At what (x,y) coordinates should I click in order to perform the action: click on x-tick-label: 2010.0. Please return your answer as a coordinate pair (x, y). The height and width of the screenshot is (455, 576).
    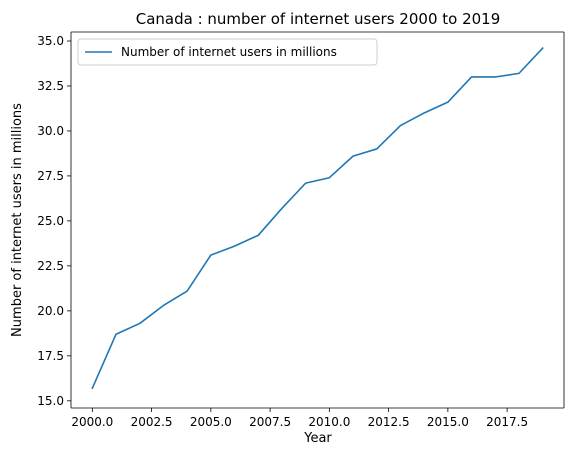
    Looking at the image, I should click on (329, 422).